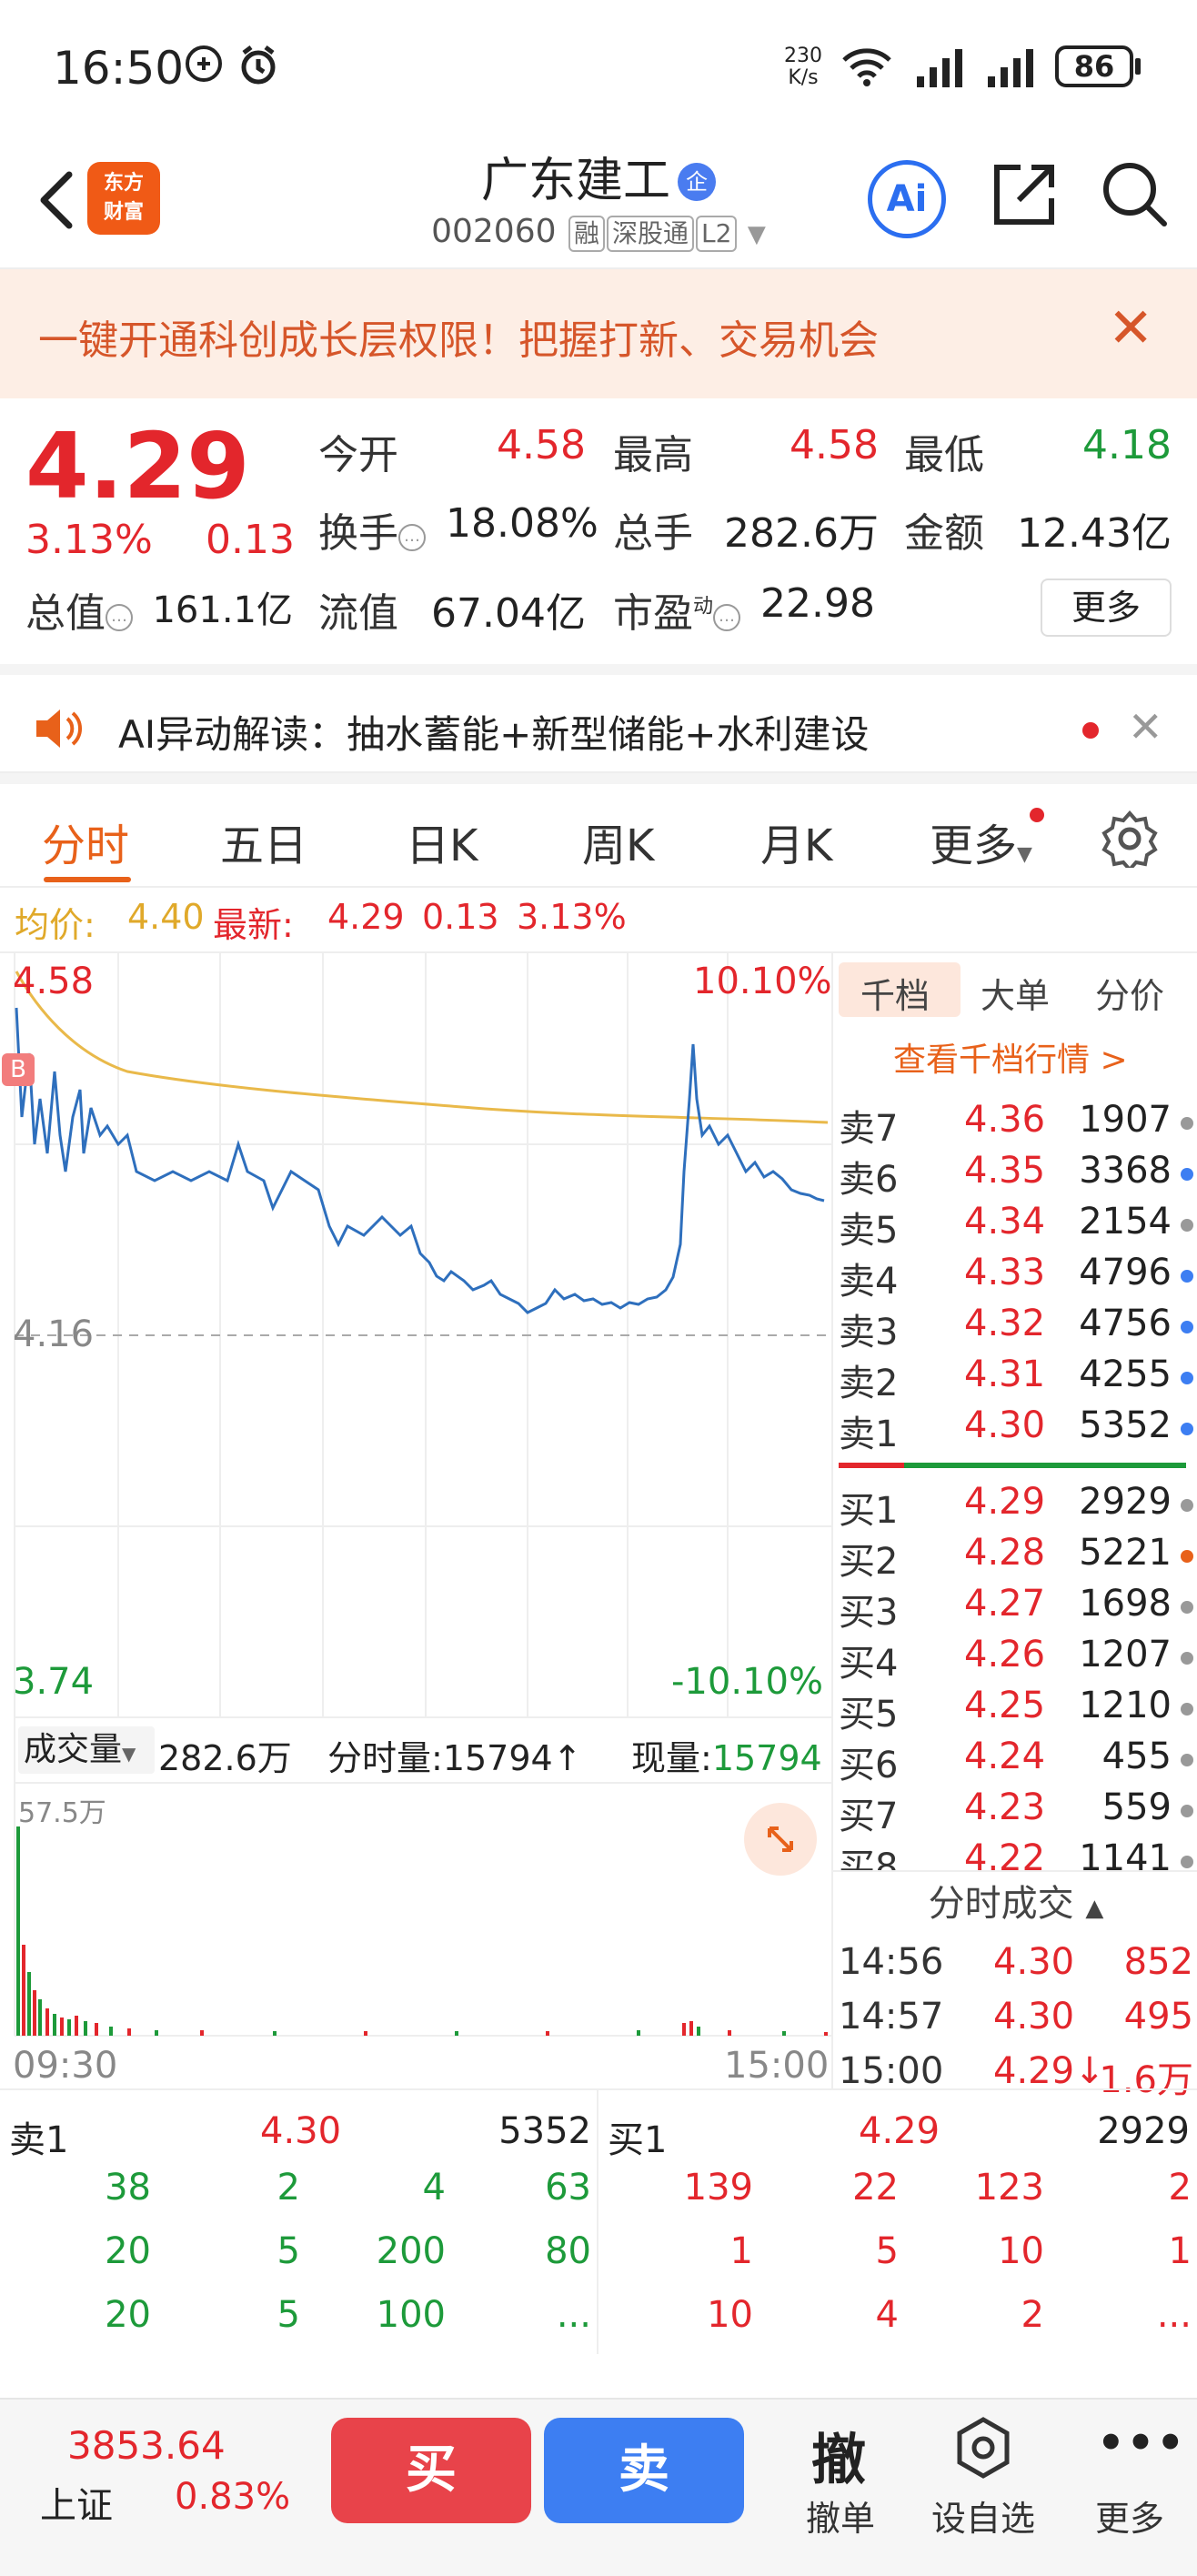 Image resolution: width=1197 pixels, height=2576 pixels. Describe the element at coordinates (1125, 1222) in the screenshot. I see `ask-volume: 2154` at that location.